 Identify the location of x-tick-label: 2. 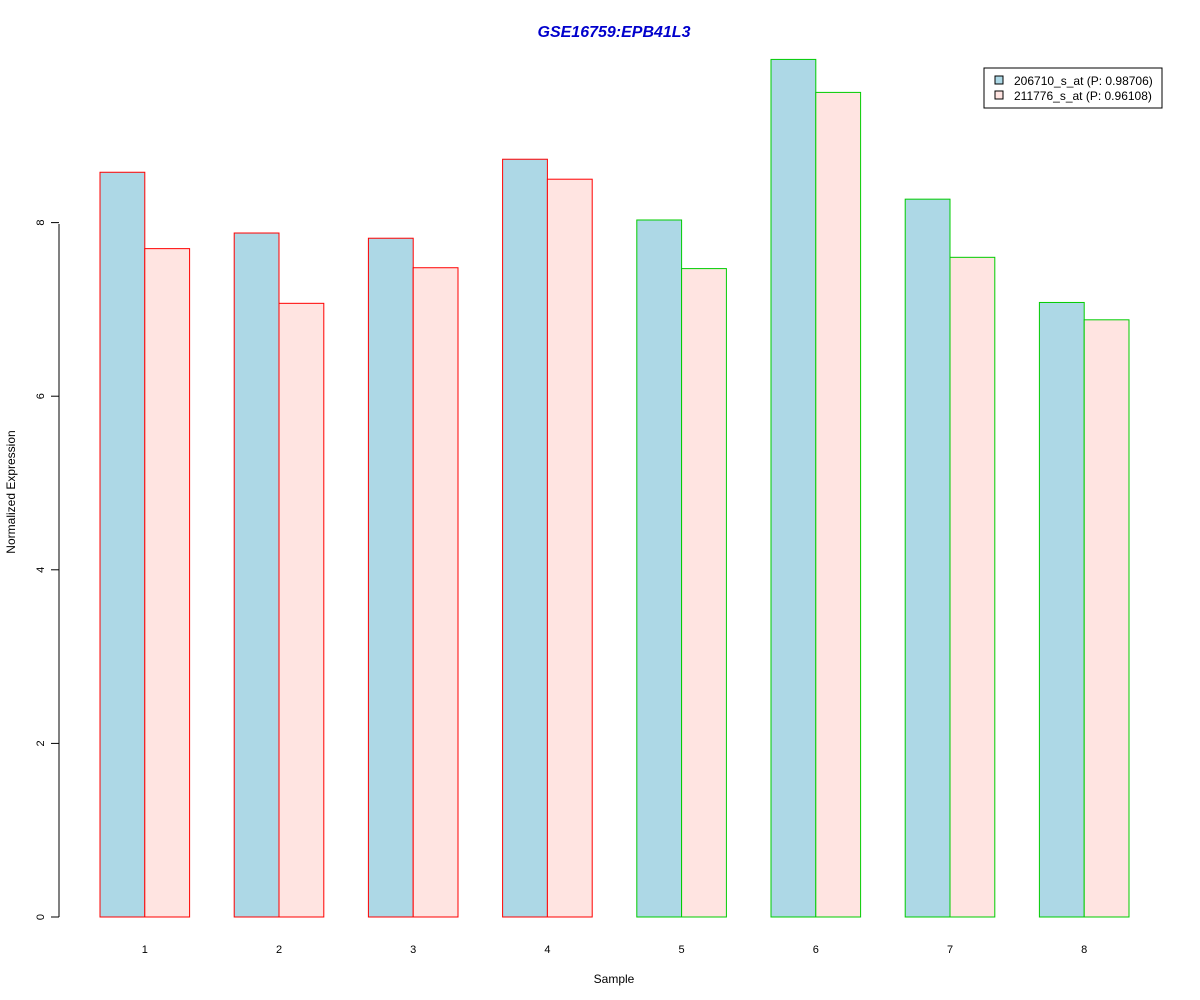
(279, 950).